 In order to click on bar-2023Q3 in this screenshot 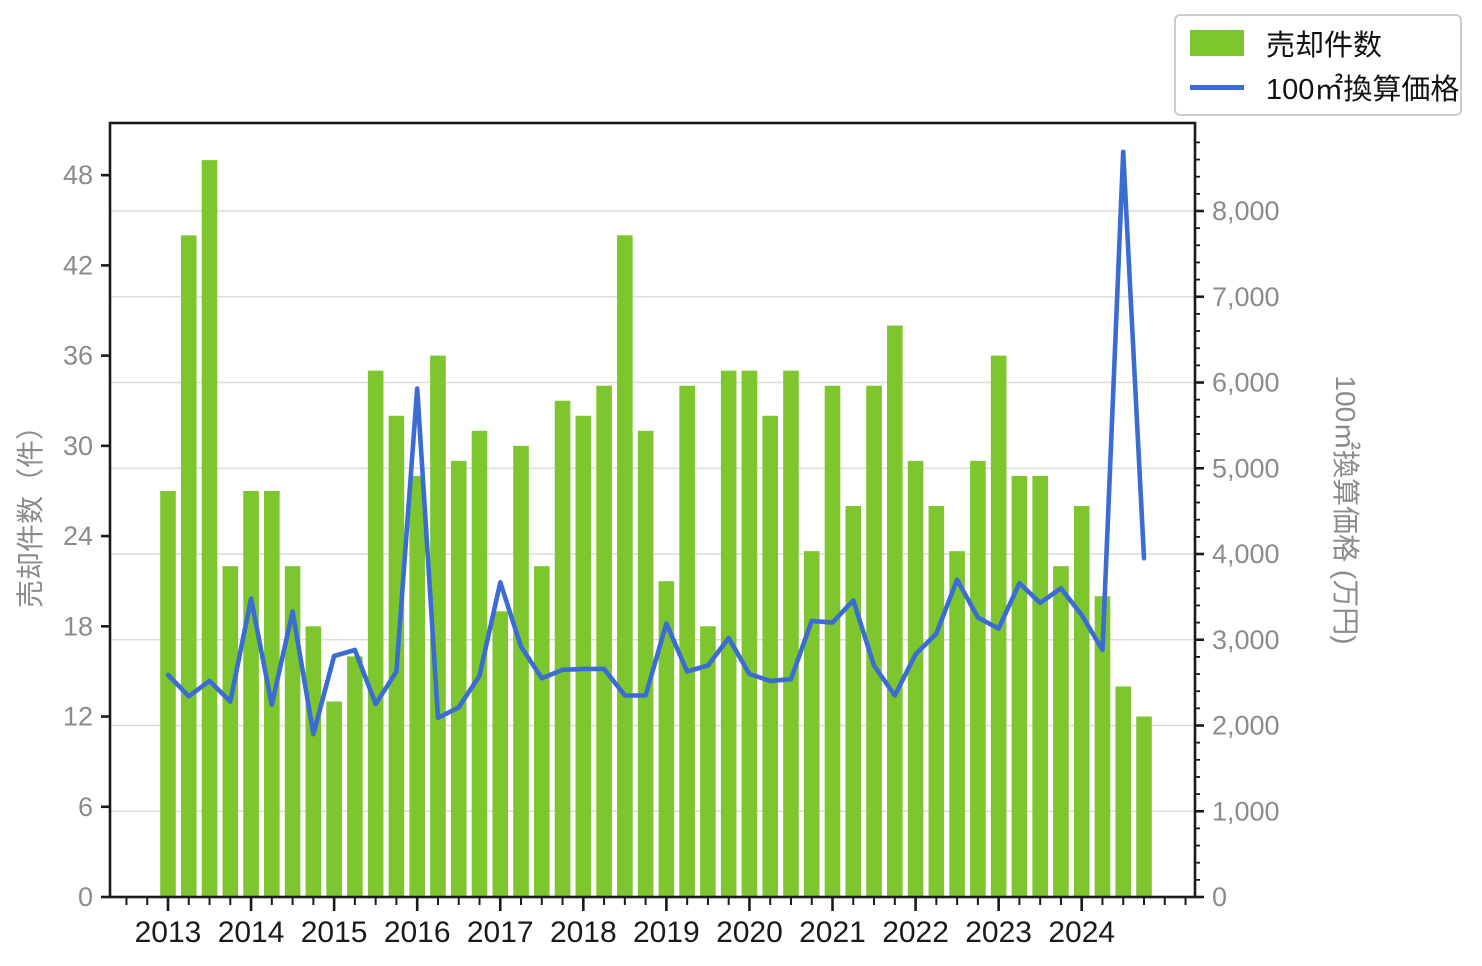, I will do `click(1040, 686)`.